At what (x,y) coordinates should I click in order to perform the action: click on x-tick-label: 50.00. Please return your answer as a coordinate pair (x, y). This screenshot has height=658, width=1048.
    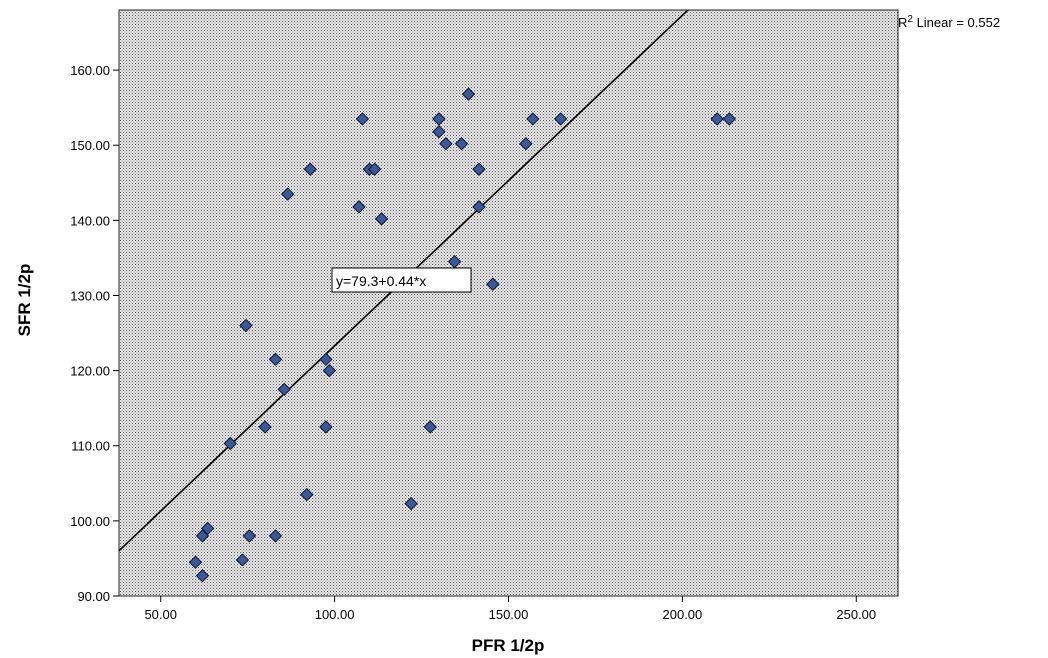
    Looking at the image, I should click on (160, 614).